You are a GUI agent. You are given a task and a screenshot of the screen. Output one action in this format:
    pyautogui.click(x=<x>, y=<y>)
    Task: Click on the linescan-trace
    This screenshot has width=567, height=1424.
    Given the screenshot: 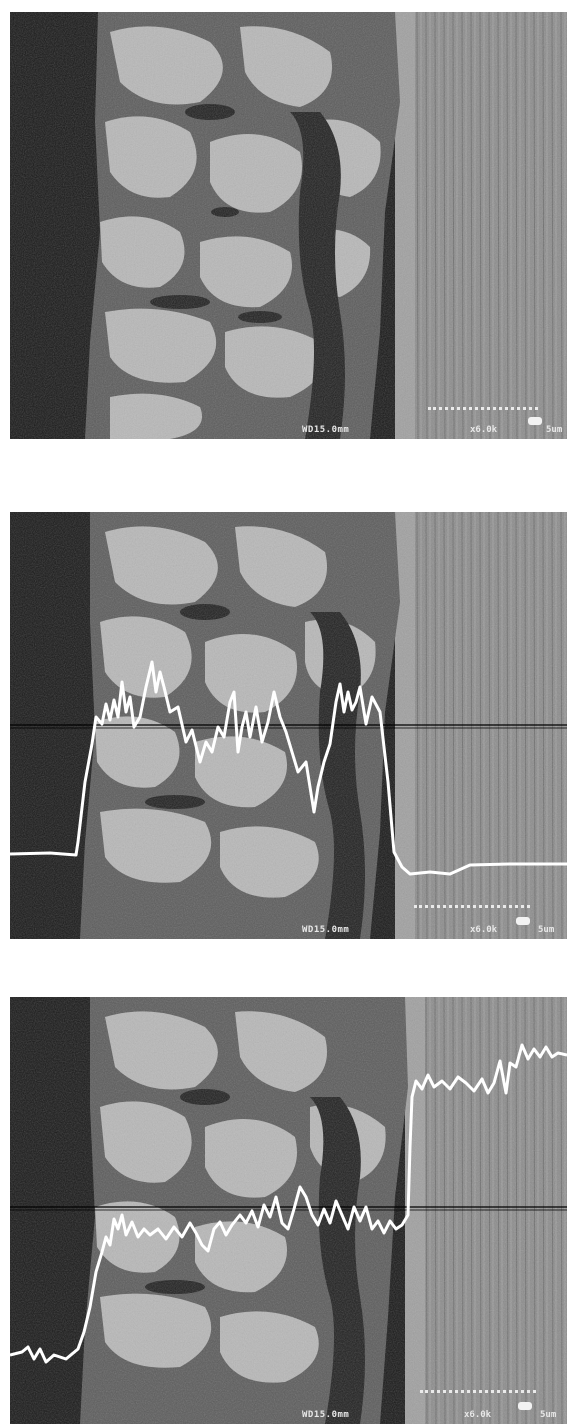 What is the action you would take?
    pyautogui.click(x=288, y=768)
    